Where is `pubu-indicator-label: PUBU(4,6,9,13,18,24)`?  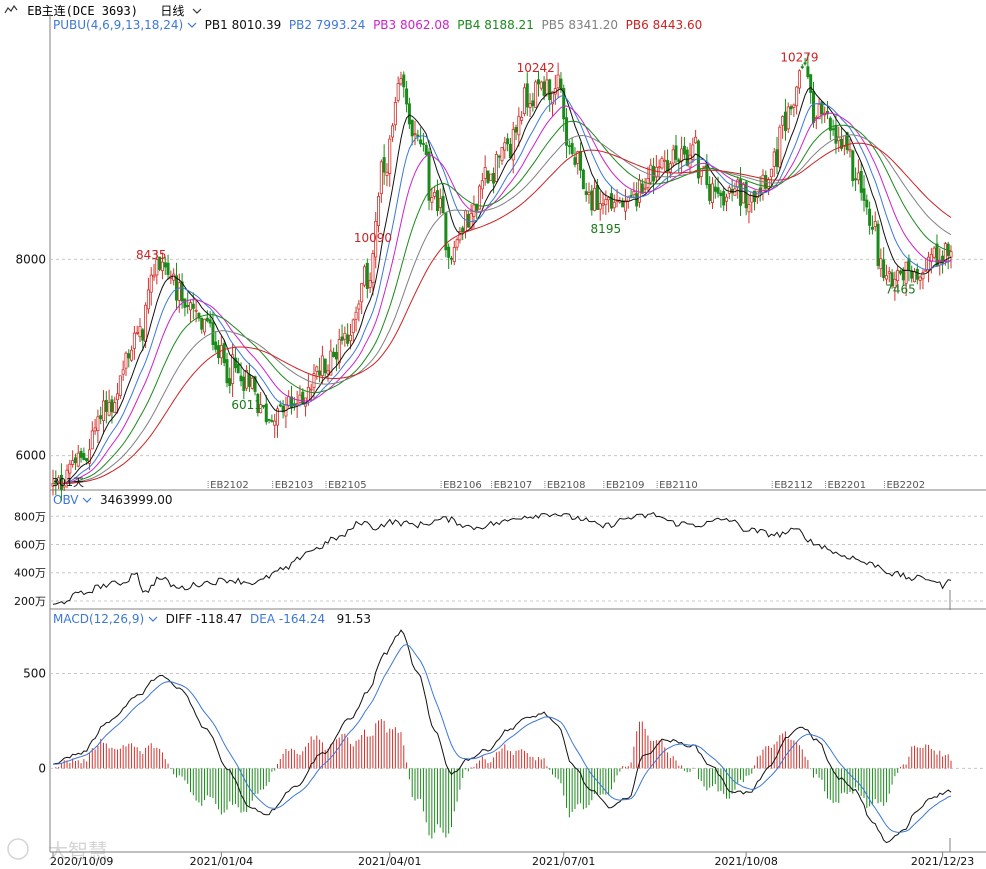 pubu-indicator-label: PUBU(4,6,9,13,18,24) is located at coordinates (118, 25).